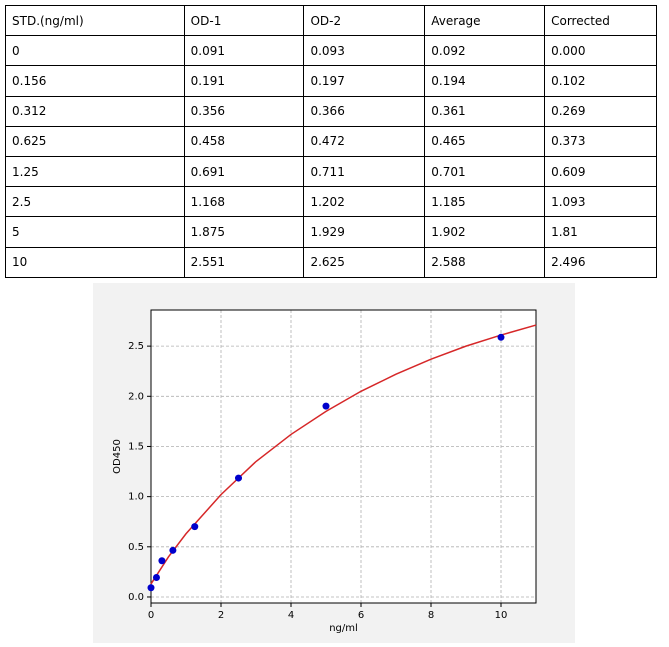  Describe the element at coordinates (600, 20) in the screenshot. I see `table-cell: Corrected` at that location.